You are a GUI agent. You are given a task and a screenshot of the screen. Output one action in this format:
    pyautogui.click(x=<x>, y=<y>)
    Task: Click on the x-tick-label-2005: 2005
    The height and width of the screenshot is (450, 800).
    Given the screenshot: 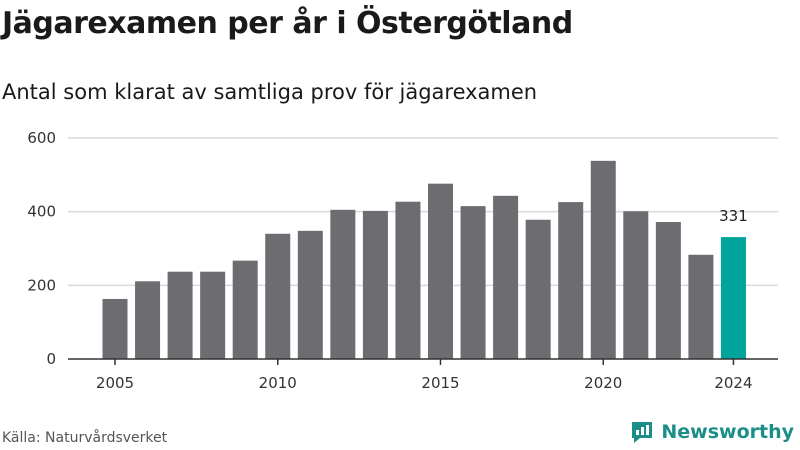 What is the action you would take?
    pyautogui.click(x=115, y=383)
    